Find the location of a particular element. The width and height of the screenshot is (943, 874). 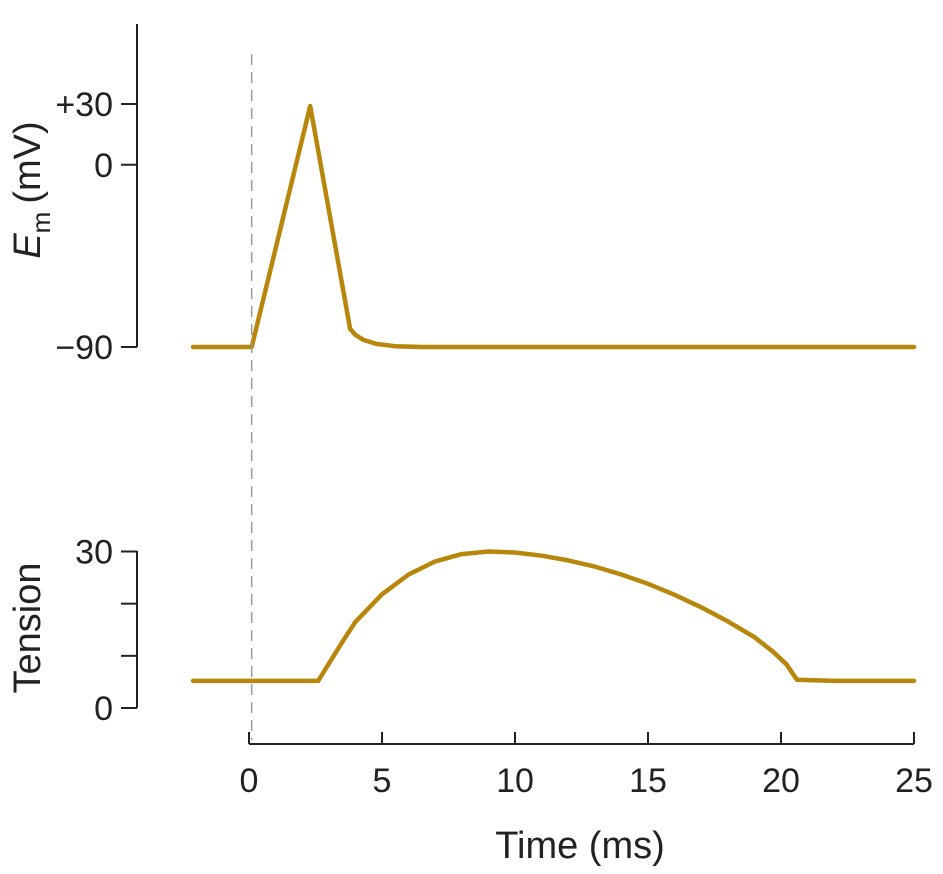

time-tick-label: 5 is located at coordinates (382, 781).